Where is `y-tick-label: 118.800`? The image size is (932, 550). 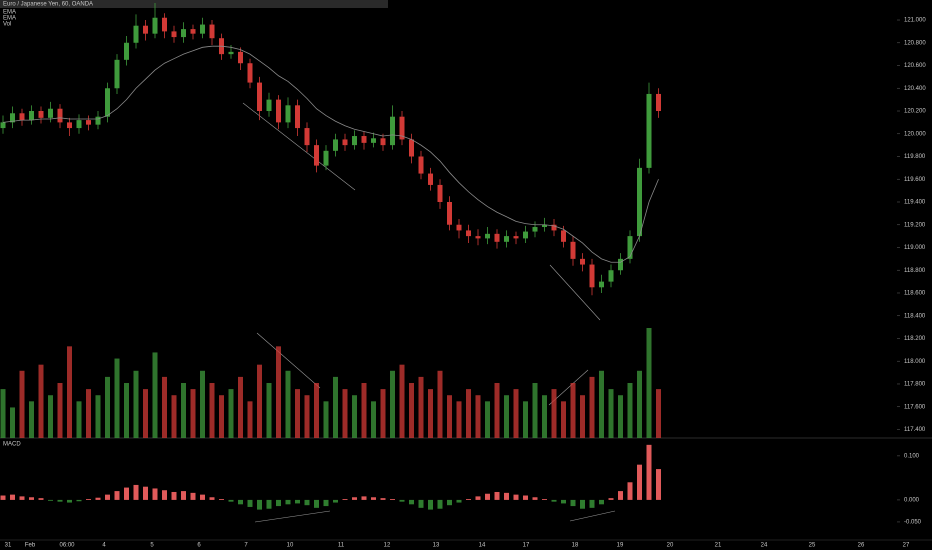 y-tick-label: 118.800 is located at coordinates (915, 271).